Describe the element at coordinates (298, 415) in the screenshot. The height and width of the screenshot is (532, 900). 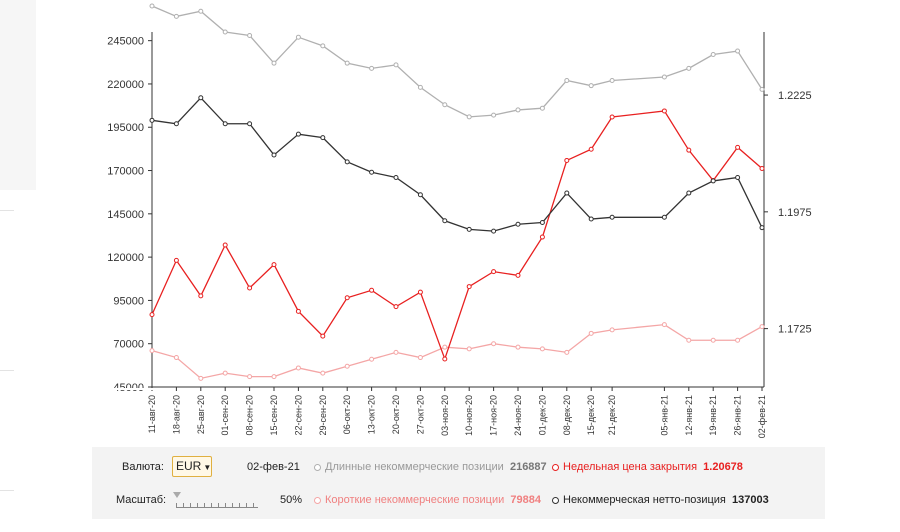
I see `x-tick-label: 22-сен-20` at that location.